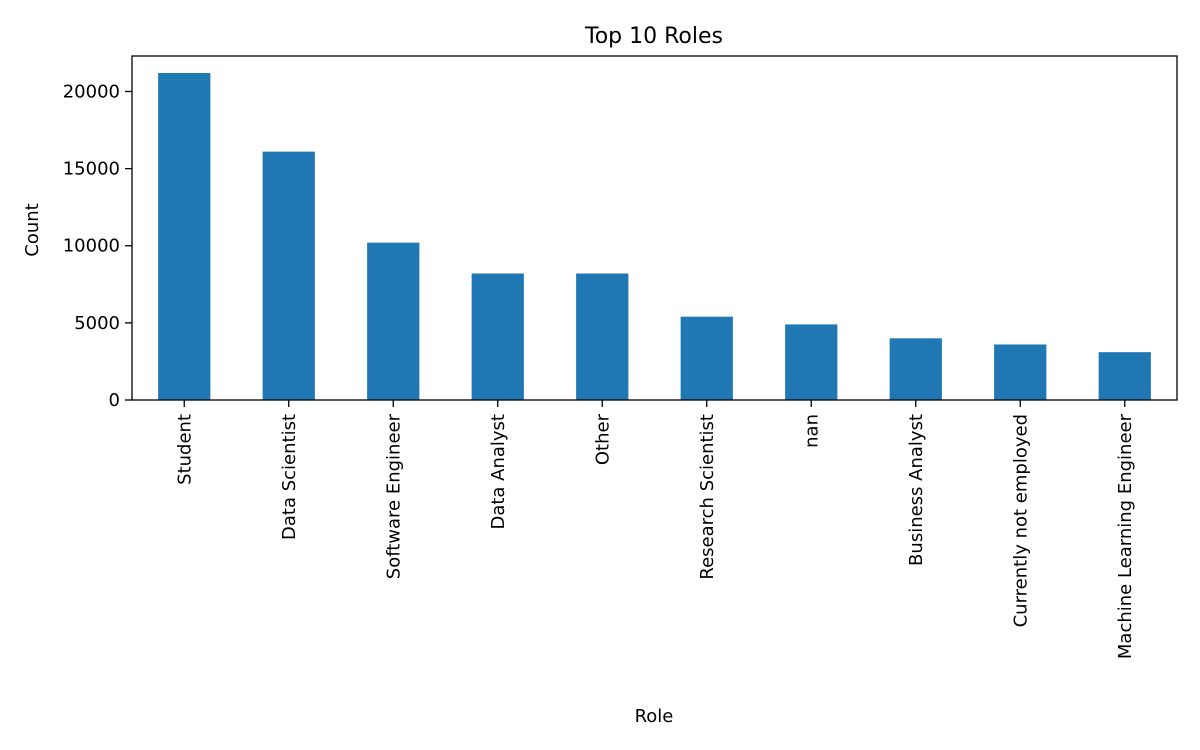 This screenshot has height=750, width=1200. I want to click on y-tick-label: 5000, so click(97, 323).